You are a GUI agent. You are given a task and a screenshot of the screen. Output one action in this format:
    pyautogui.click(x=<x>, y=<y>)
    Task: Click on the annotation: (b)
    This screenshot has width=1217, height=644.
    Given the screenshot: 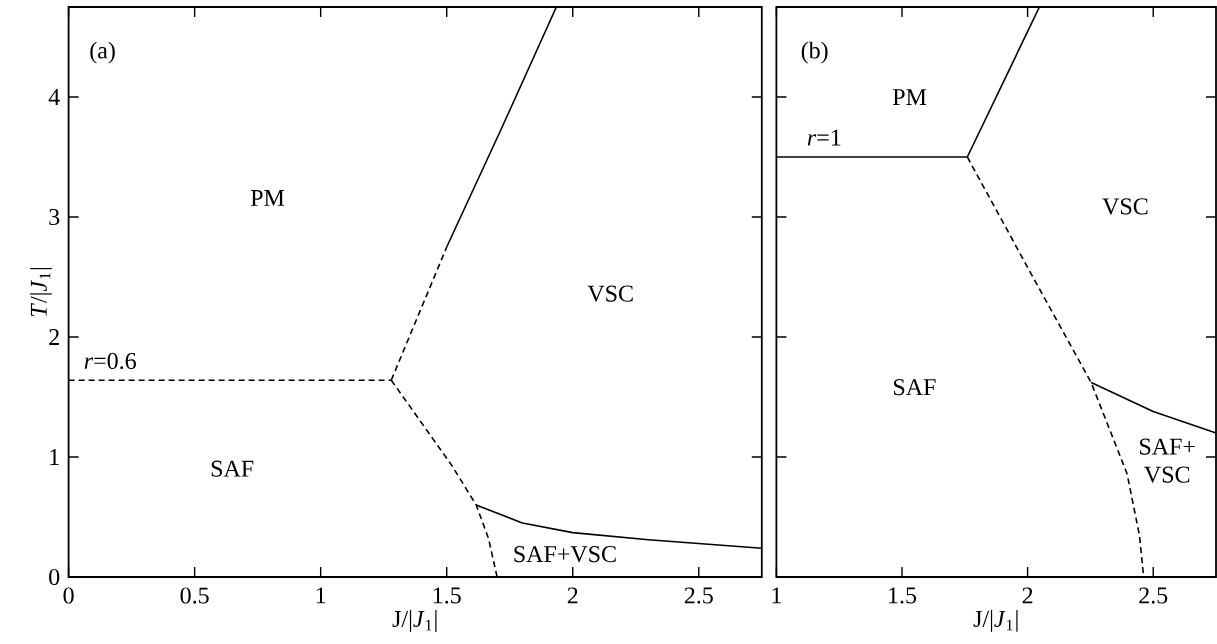 What is the action you would take?
    pyautogui.click(x=814, y=52)
    